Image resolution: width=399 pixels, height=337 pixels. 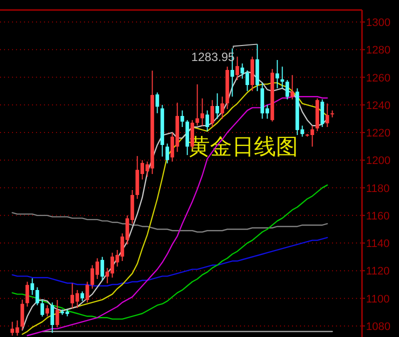 I want to click on y-tick-label: 1080, so click(x=378, y=326).